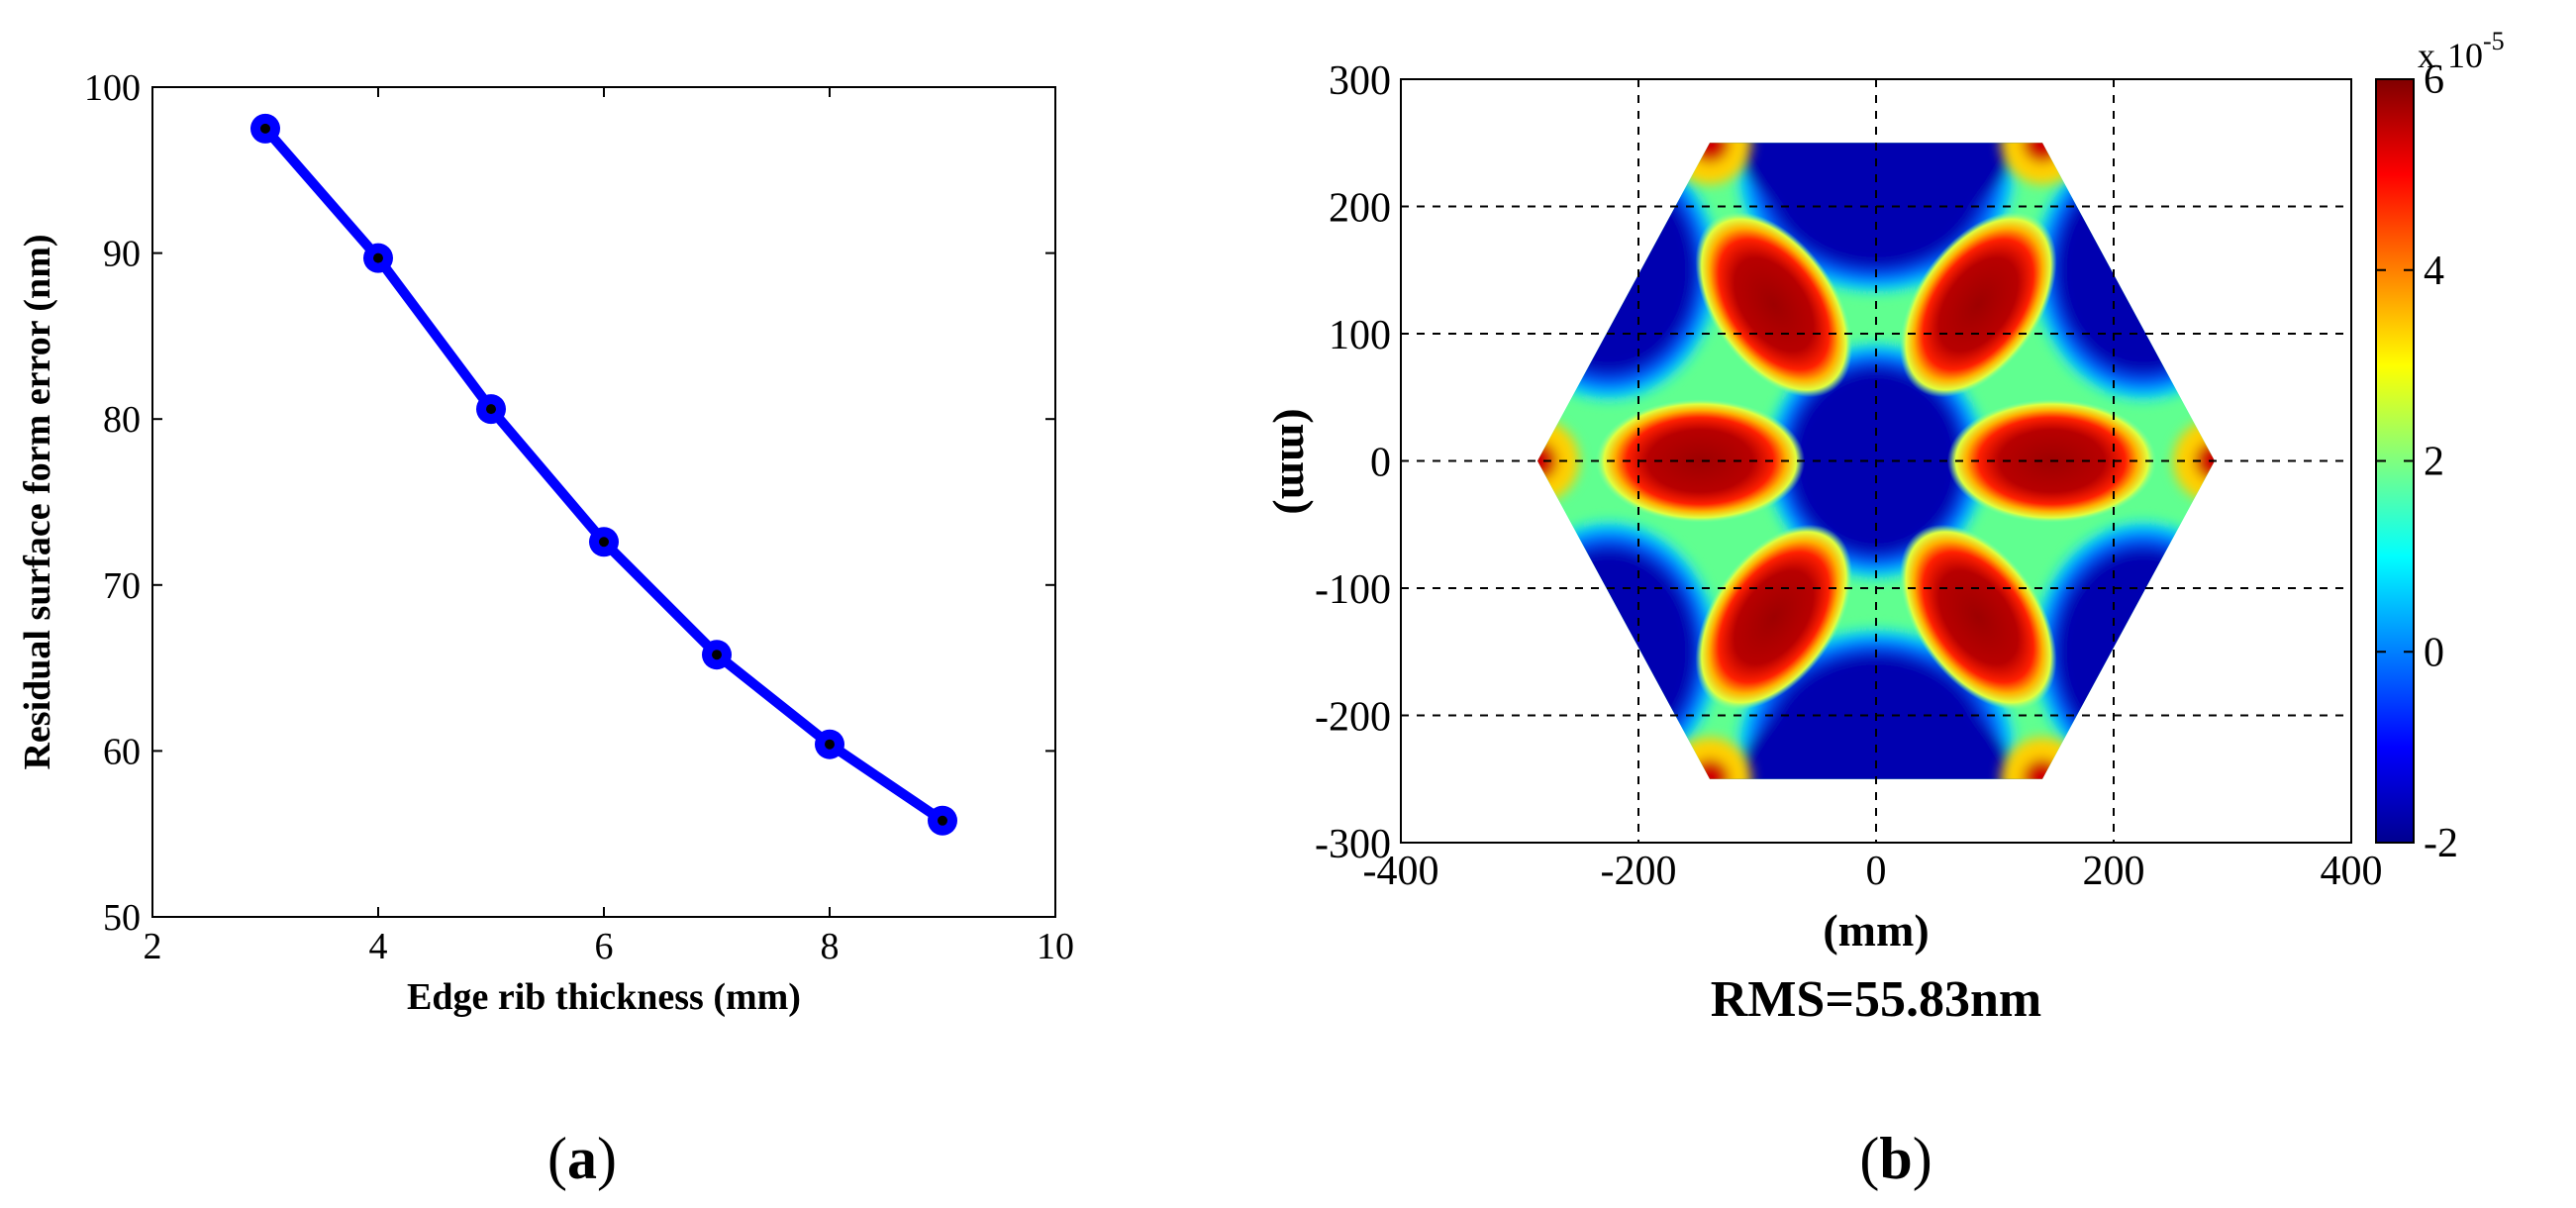 Image resolution: width=2576 pixels, height=1208 pixels. I want to click on heatmap-x-tick-label: 400, so click(2352, 871).